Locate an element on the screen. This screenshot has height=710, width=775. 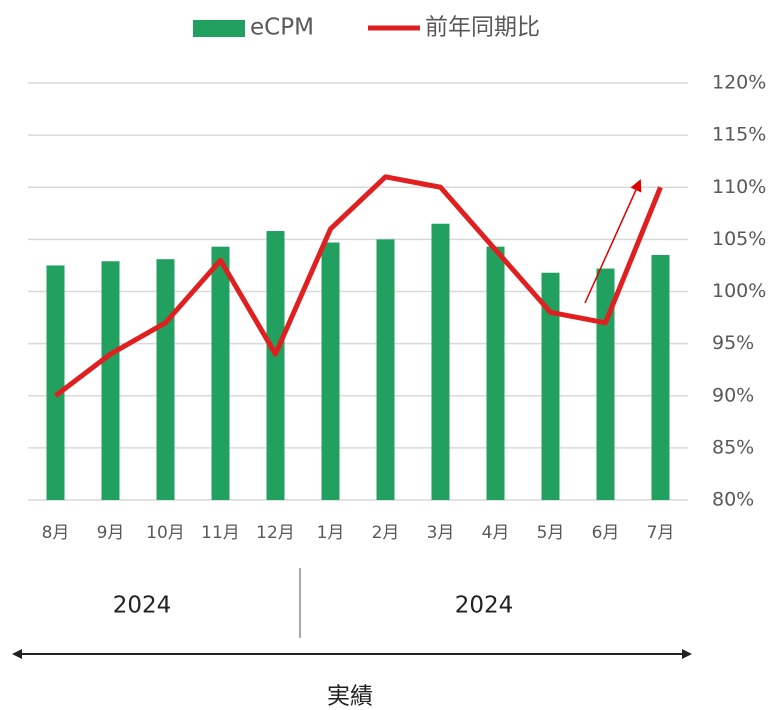
legend-swatch is located at coordinates (219, 28).